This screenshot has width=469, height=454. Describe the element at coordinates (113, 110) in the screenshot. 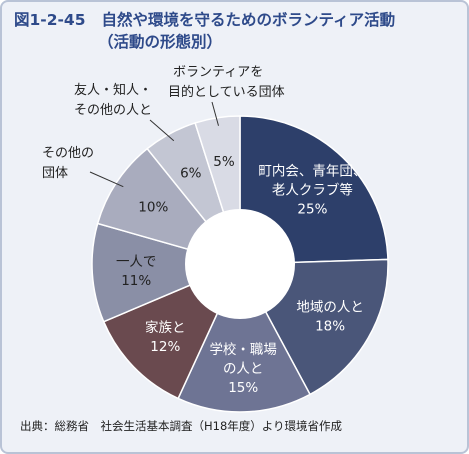

I see `outside-label-friends-line2: その他の人と` at that location.